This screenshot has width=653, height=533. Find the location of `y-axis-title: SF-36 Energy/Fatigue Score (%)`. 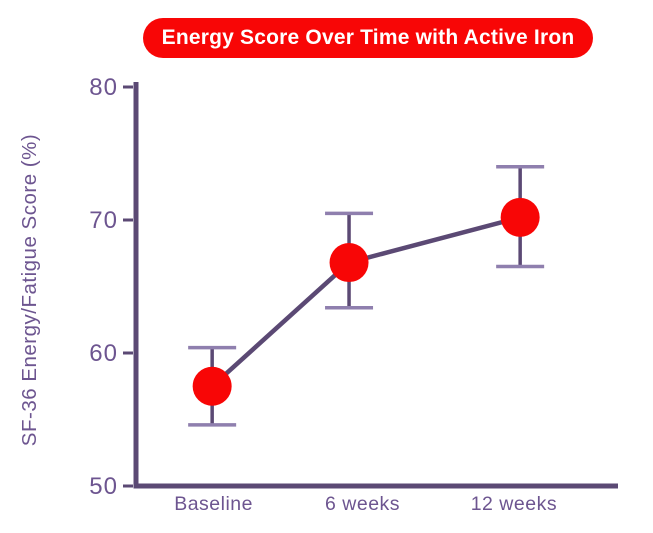

y-axis-title: SF-36 Energy/Fatigue Score (%) is located at coordinates (29, 290).